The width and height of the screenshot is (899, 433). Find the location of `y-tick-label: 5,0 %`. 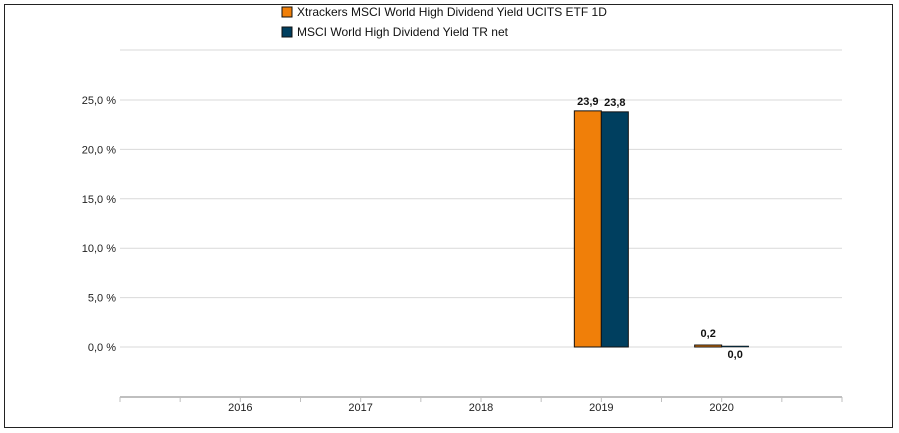

y-tick-label: 5,0 % is located at coordinates (102, 299).